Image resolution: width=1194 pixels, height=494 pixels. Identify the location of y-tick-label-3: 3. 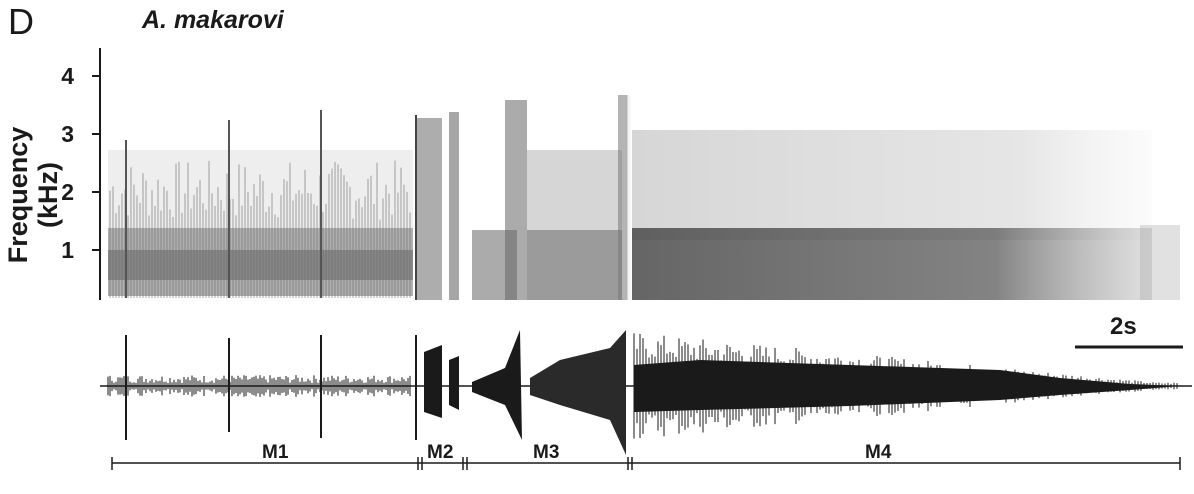
(67, 134).